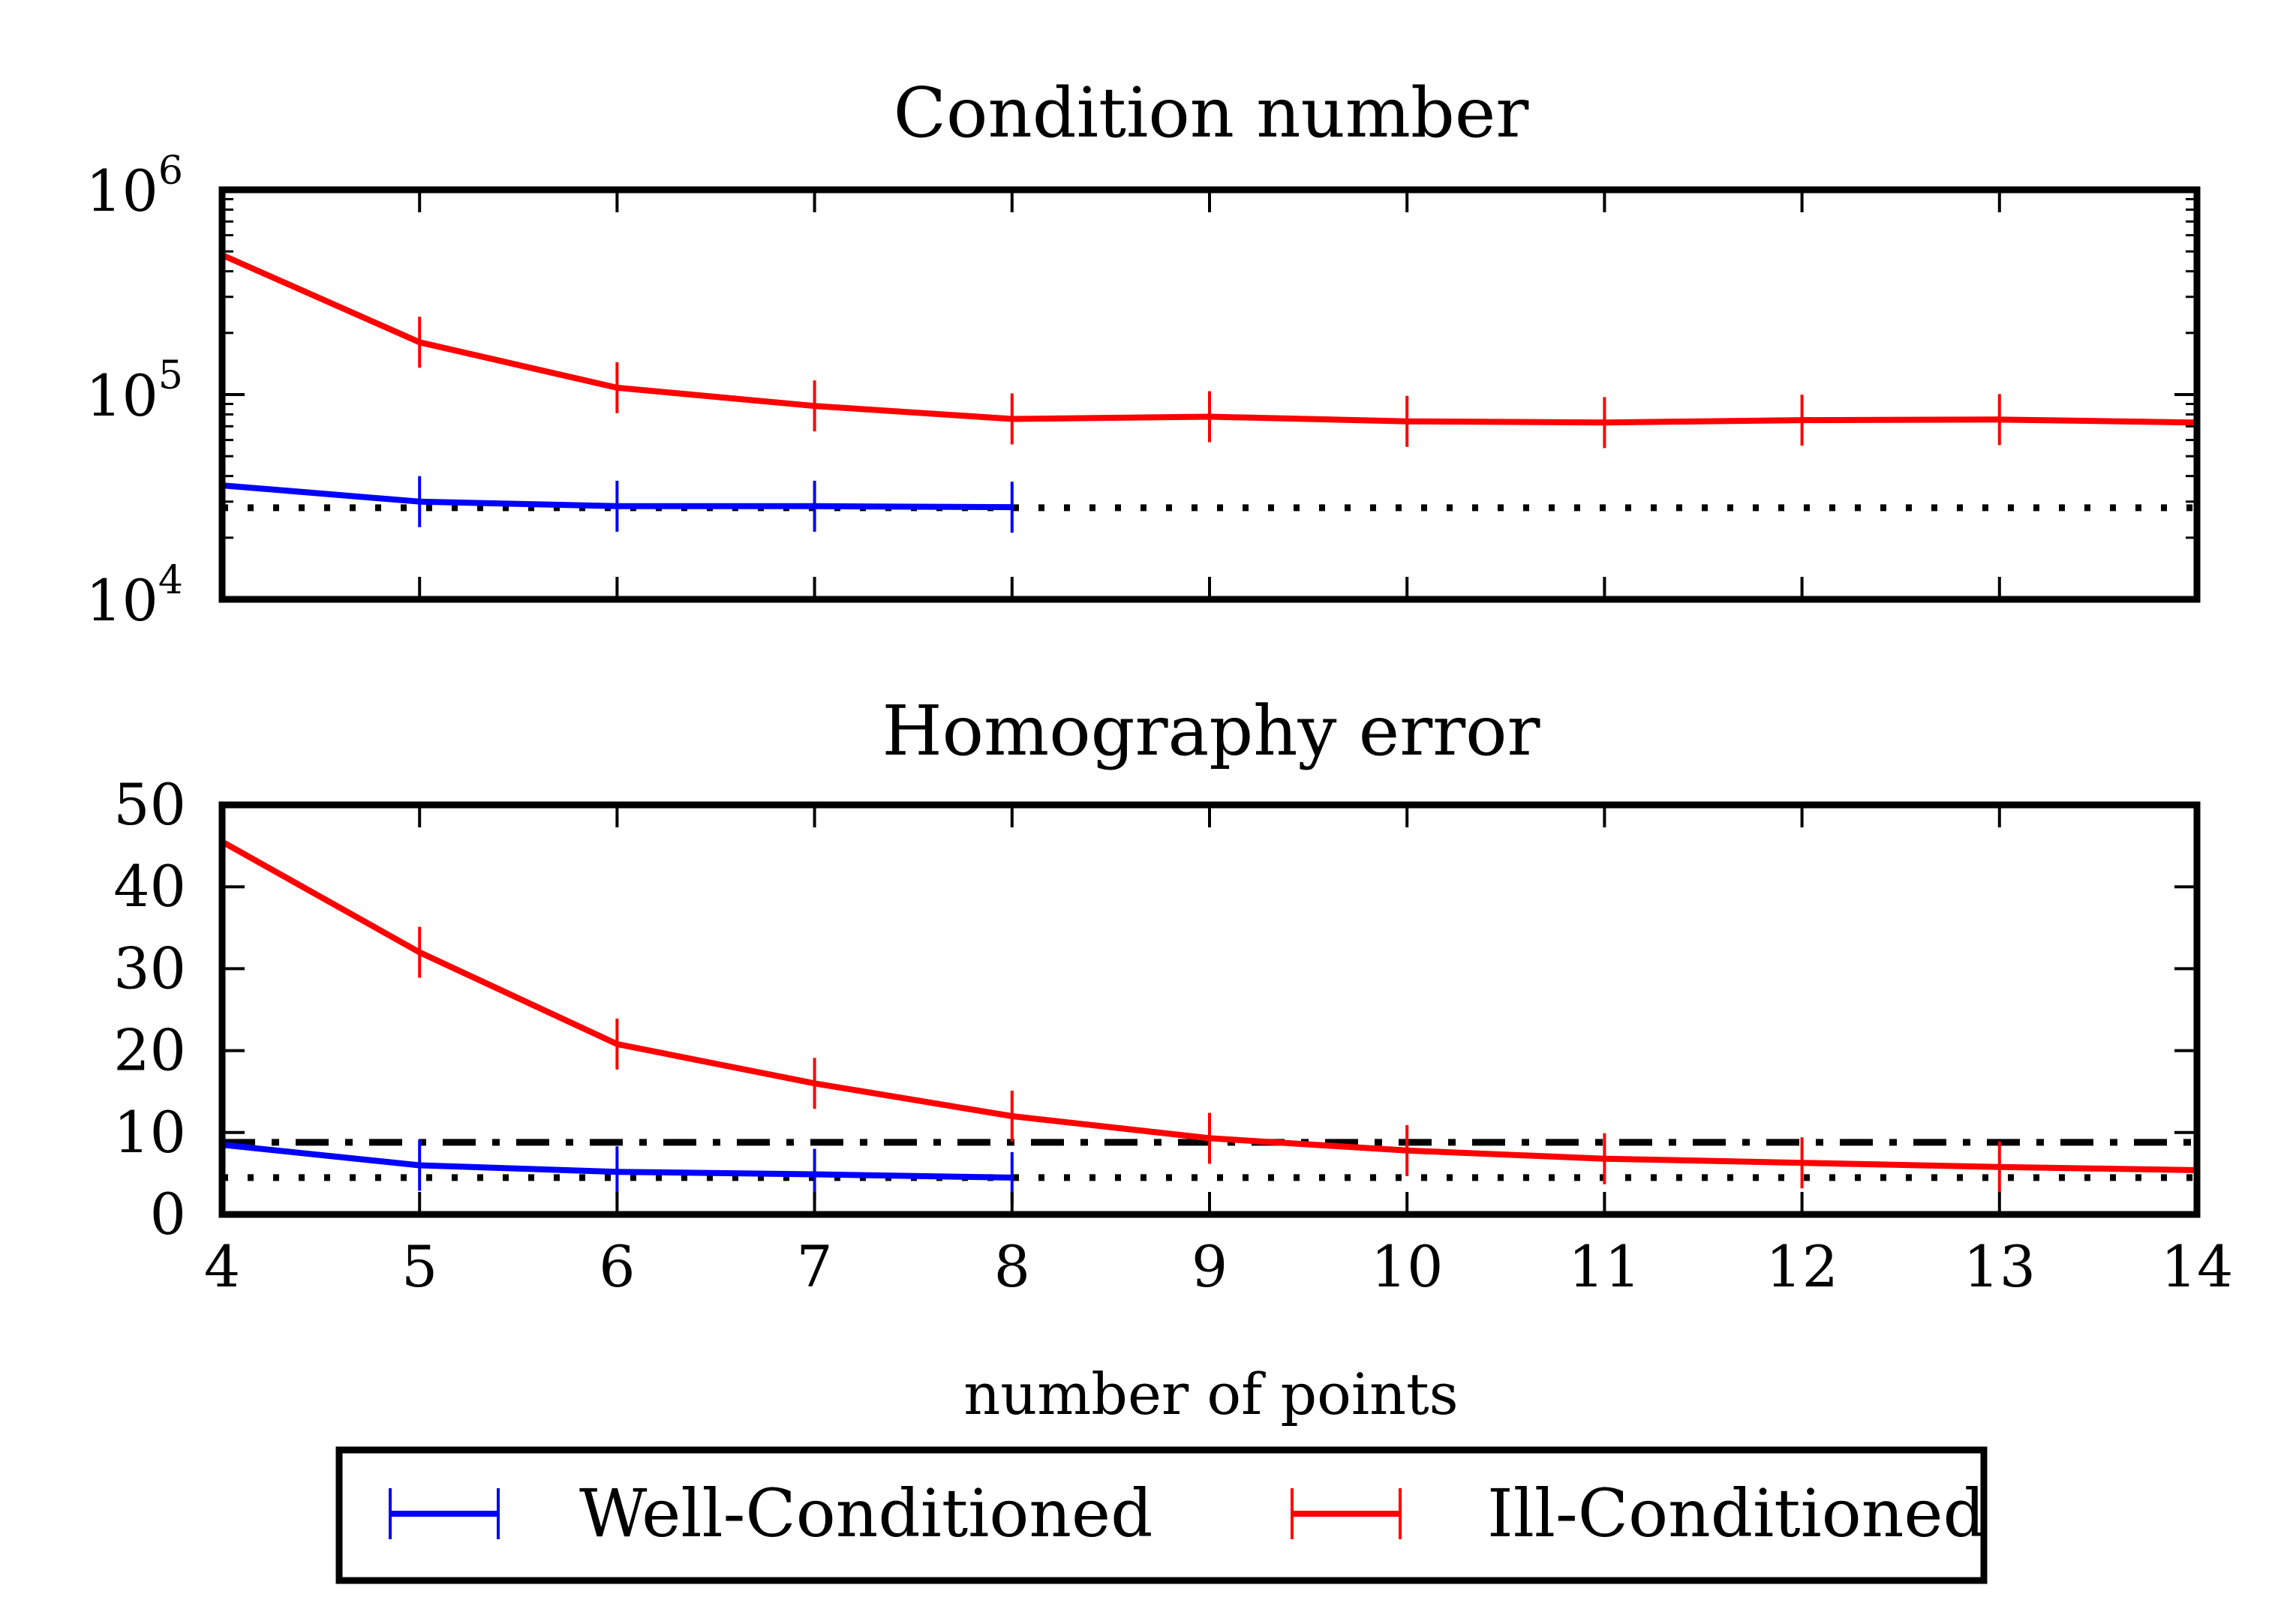  Describe the element at coordinates (866, 1513) in the screenshot. I see `legend-label-well-conditioned: Well-Conditioned` at that location.